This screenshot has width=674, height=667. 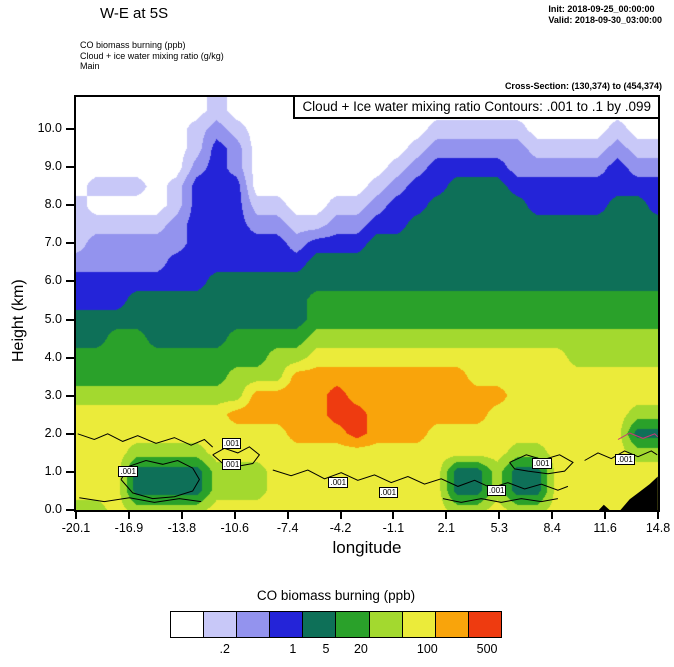 What do you see at coordinates (53, 204) in the screenshot?
I see `y-tick-label: 8.0` at bounding box center [53, 204].